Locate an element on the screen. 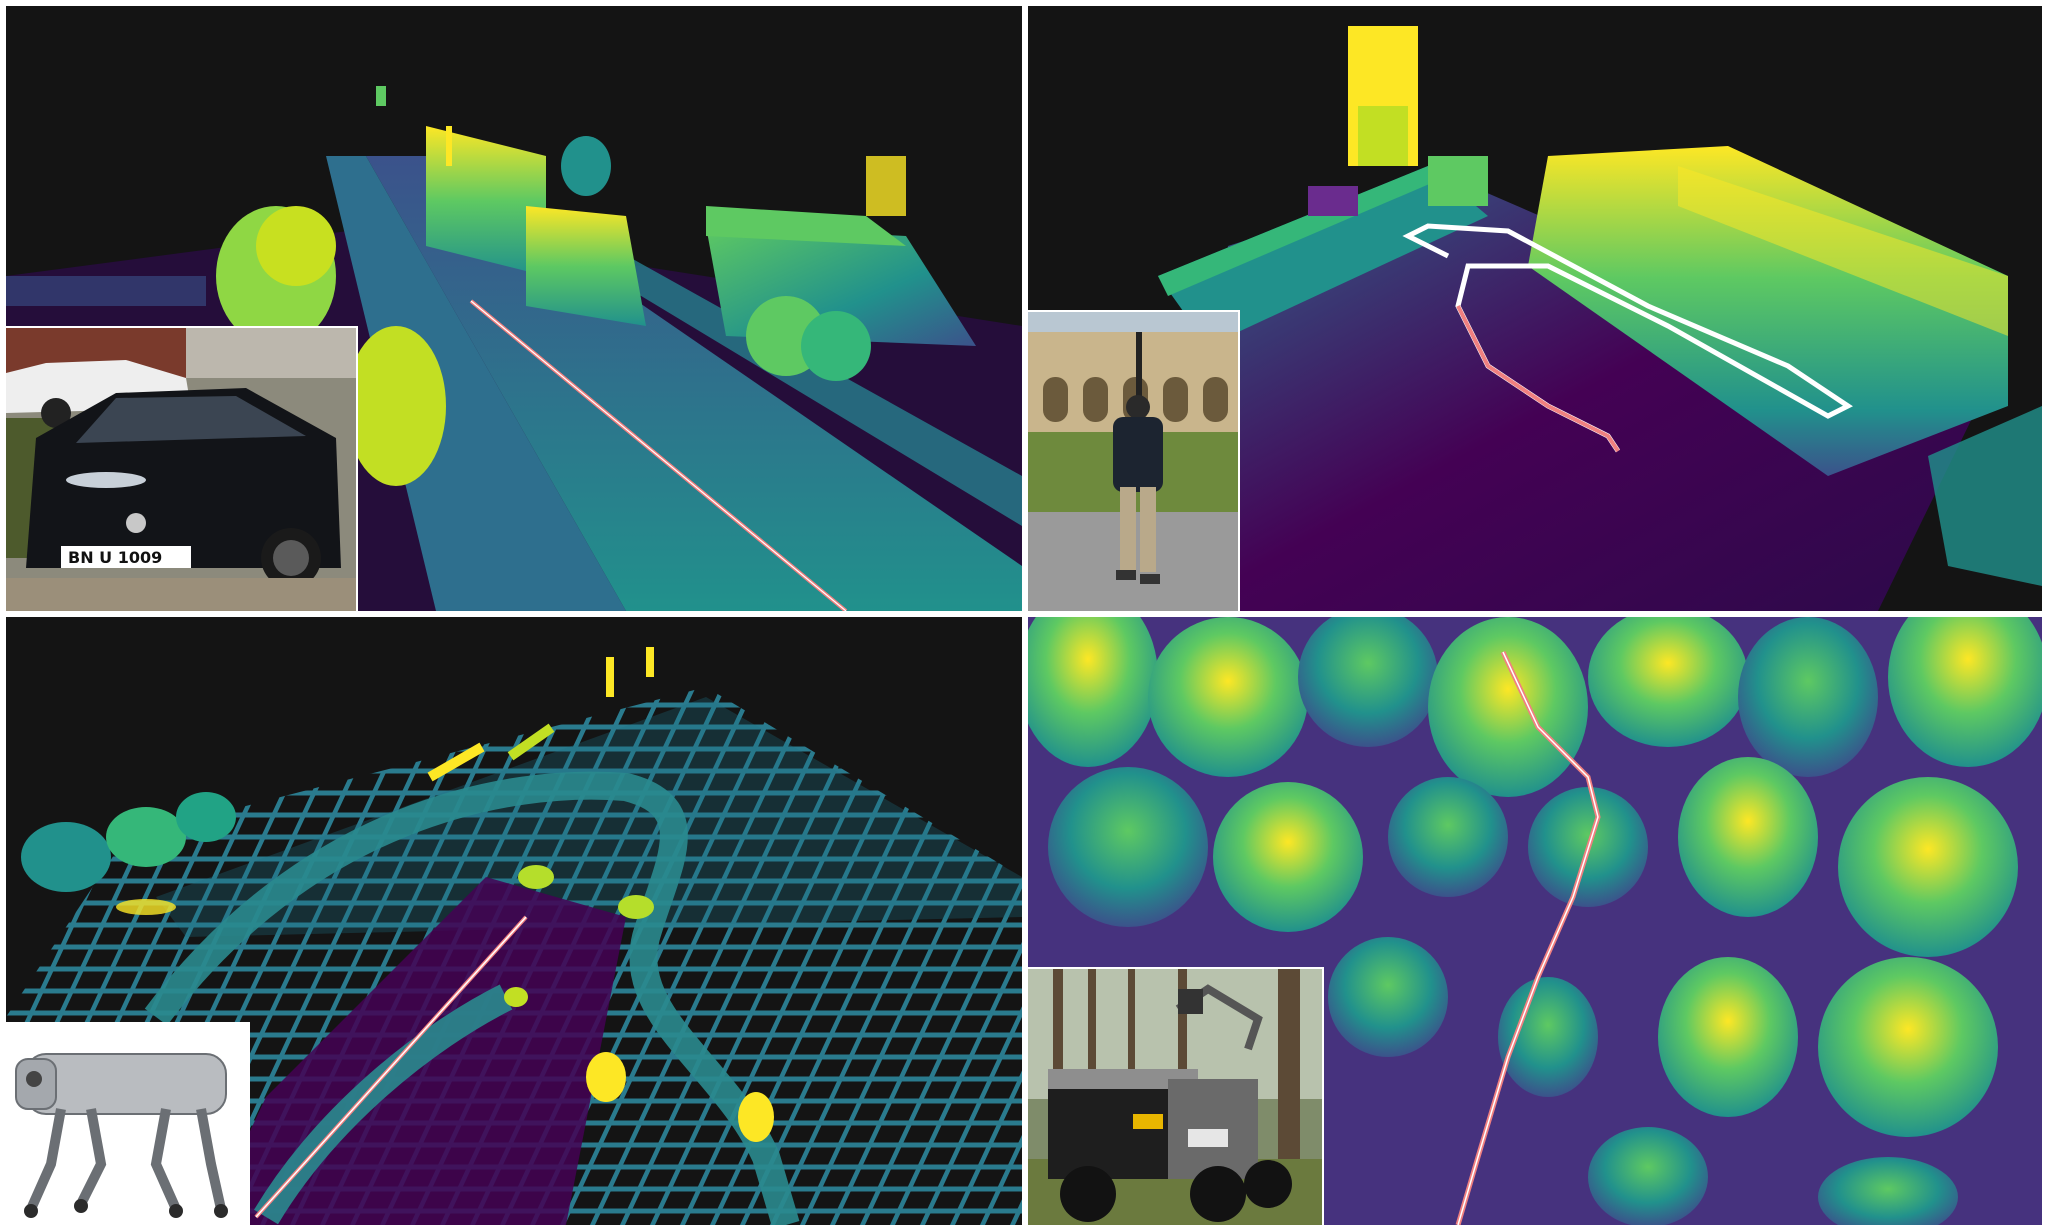 The height and width of the screenshot is (1231, 2048). trajectory-estimate is located at coordinates (1538, 379).